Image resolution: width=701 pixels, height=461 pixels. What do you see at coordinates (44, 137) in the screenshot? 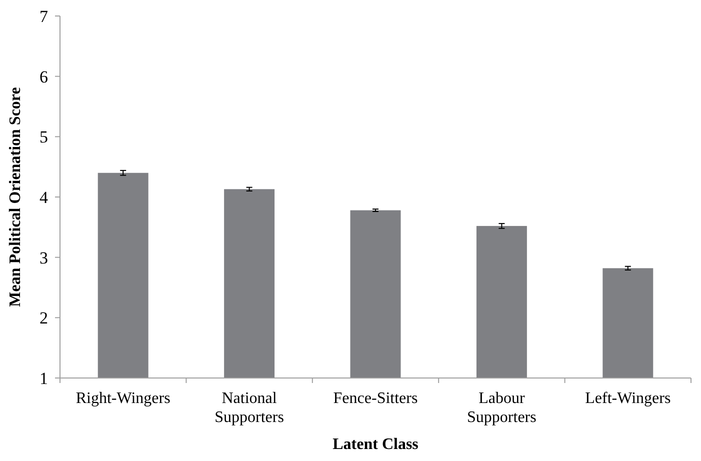
I see `y-tick-label: 5` at bounding box center [44, 137].